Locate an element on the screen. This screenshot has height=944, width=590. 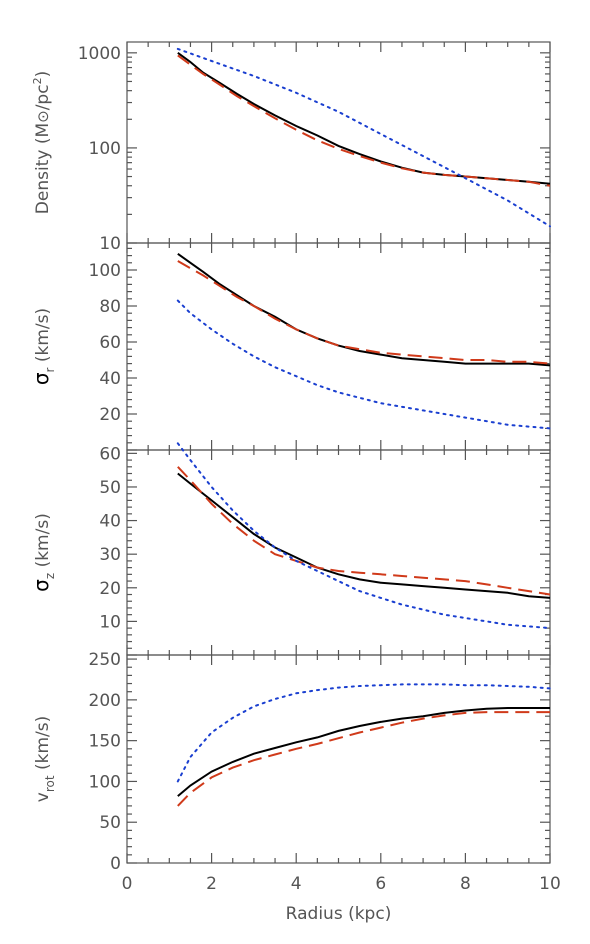
y-axis-title: vrot (km/s) is located at coordinates (45, 759).